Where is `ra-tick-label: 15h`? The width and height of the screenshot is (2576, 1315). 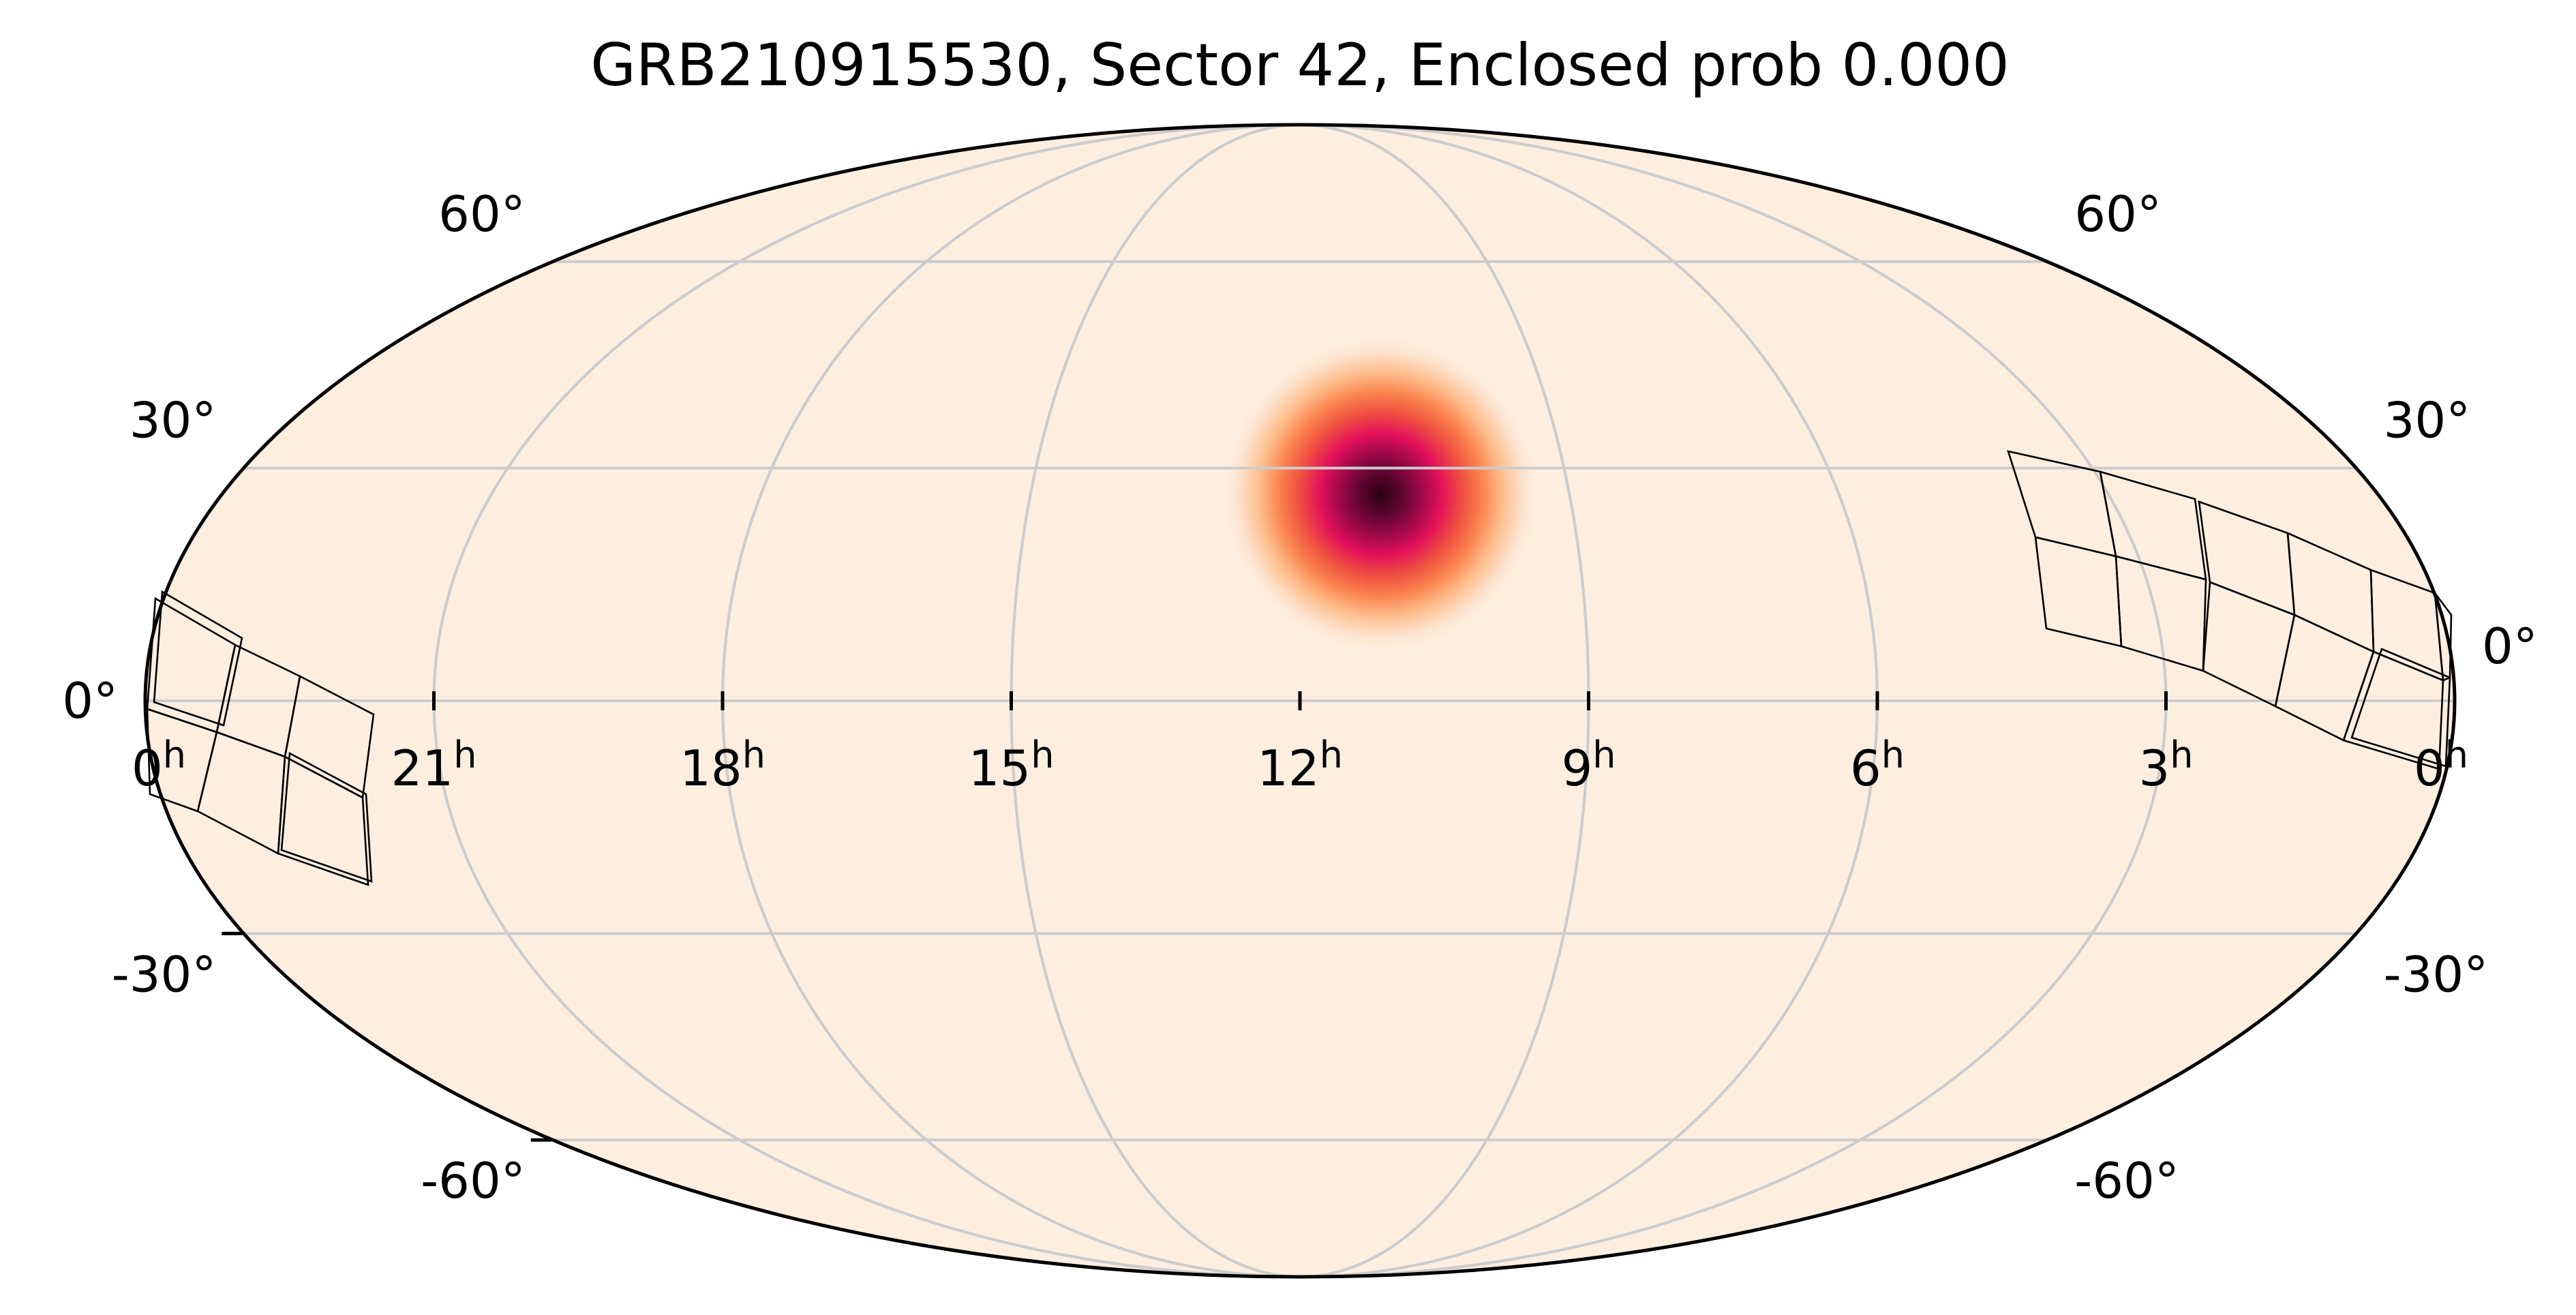
ra-tick-label: 15h is located at coordinates (1012, 766).